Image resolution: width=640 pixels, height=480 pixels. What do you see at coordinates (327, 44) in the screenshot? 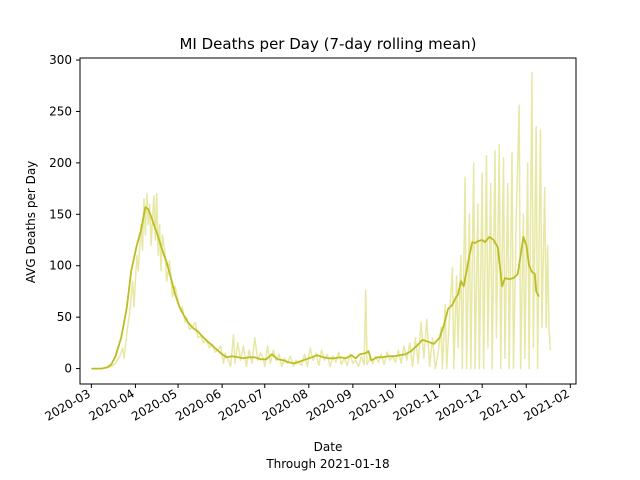
I see `chart-title: MI Deaths per Day (7-day rolling mean)` at bounding box center [327, 44].